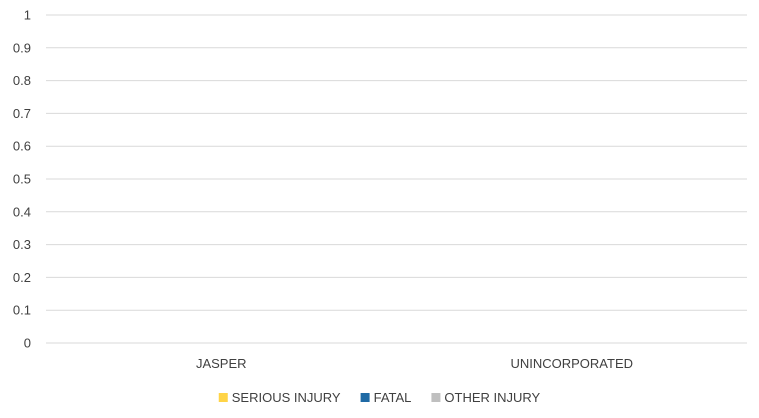 This screenshot has width=759, height=418. Describe the element at coordinates (22, 244) in the screenshot. I see `y-tick-label: 0.3` at that location.